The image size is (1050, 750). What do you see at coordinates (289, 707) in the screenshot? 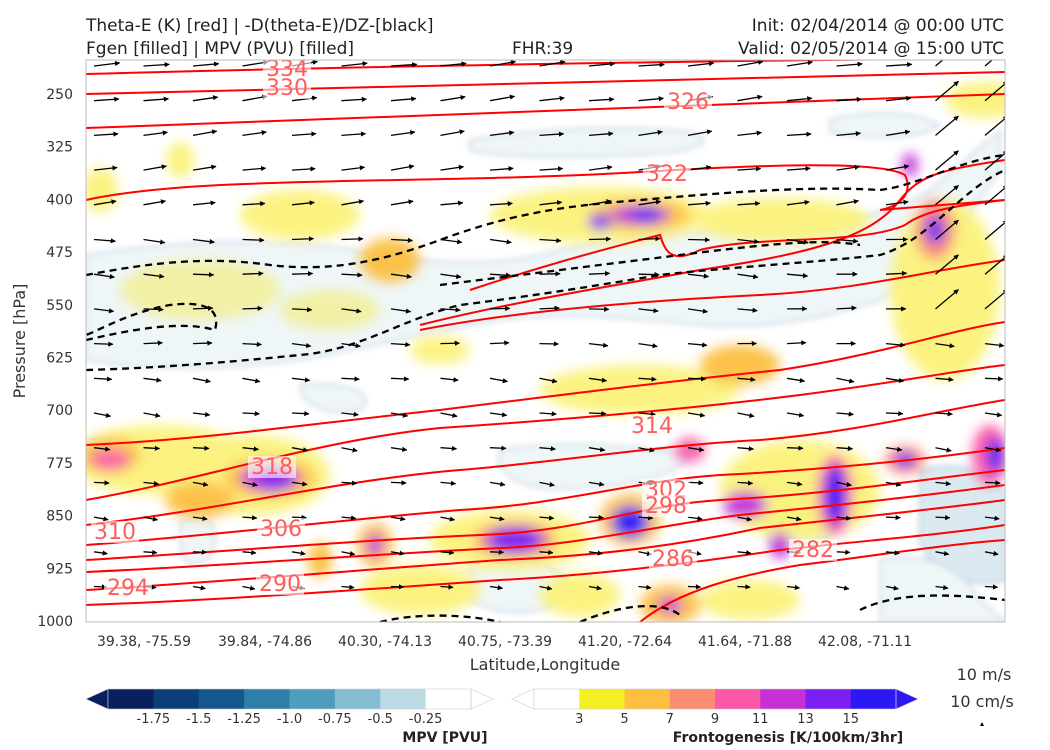
I see `mpv-colorbar: -1.75 -1.5 -1.25 -1.0 -0.75 -0.5 -0.25` at bounding box center [289, 707].